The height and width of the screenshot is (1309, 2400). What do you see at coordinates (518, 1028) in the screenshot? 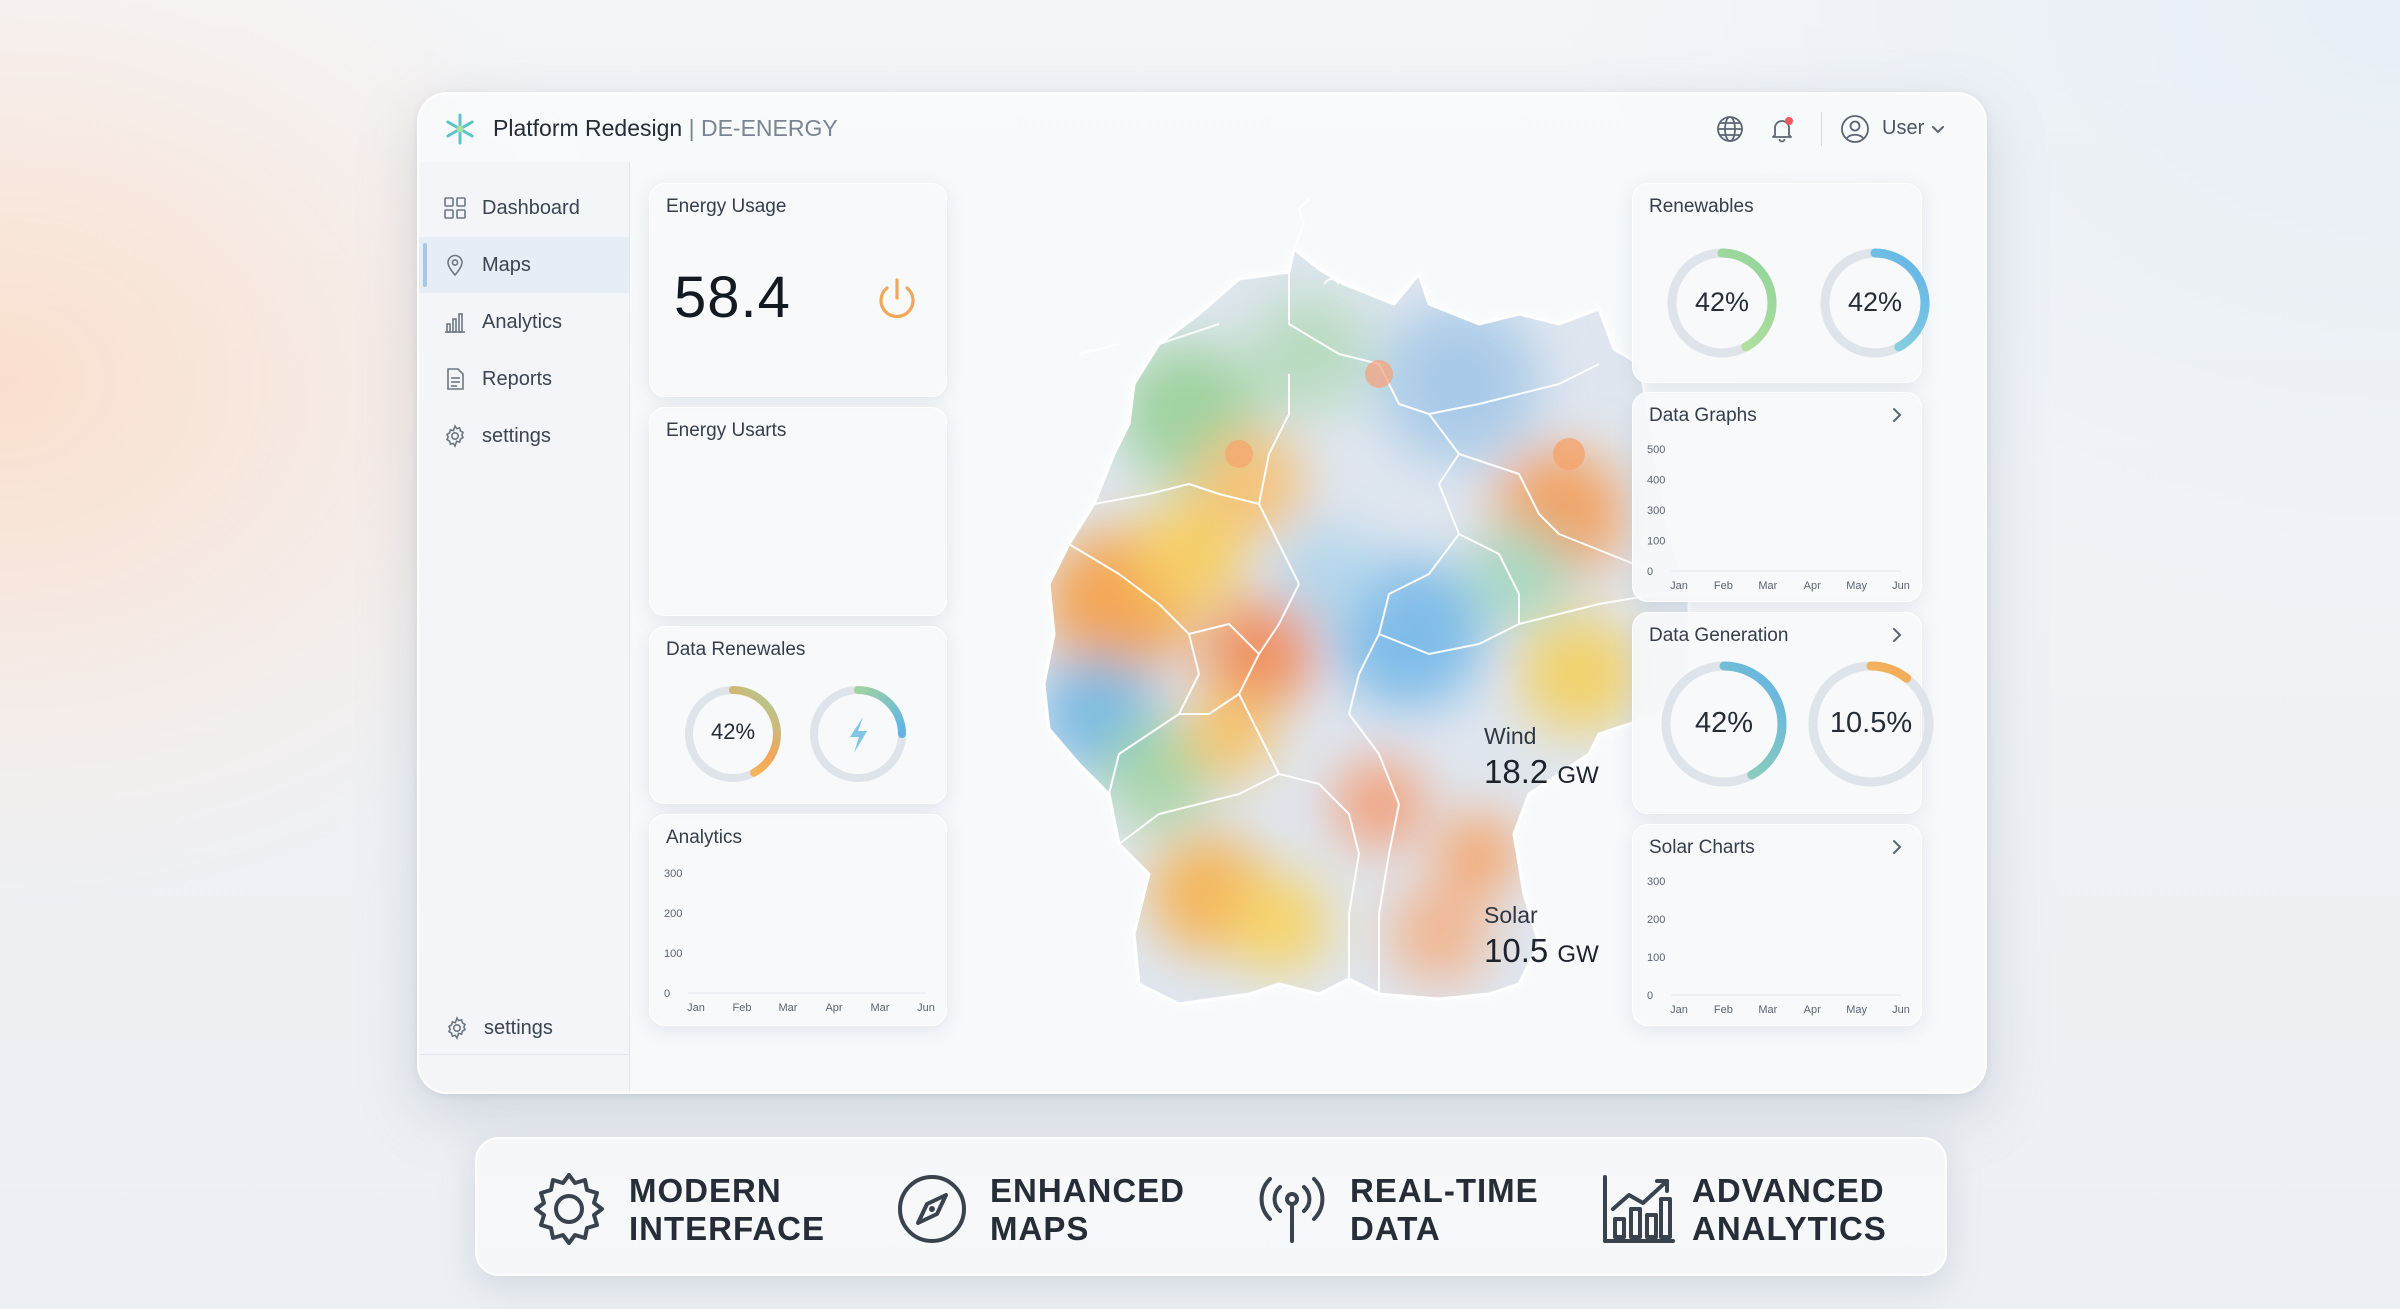
I see `sidebar-footer-label: settings` at bounding box center [518, 1028].